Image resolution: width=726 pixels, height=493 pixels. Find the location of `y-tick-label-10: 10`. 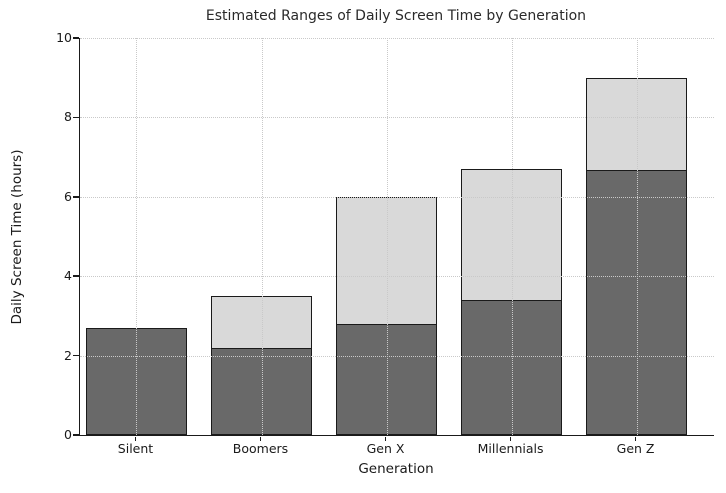

y-tick-label-10: 10 is located at coordinates (64, 37).